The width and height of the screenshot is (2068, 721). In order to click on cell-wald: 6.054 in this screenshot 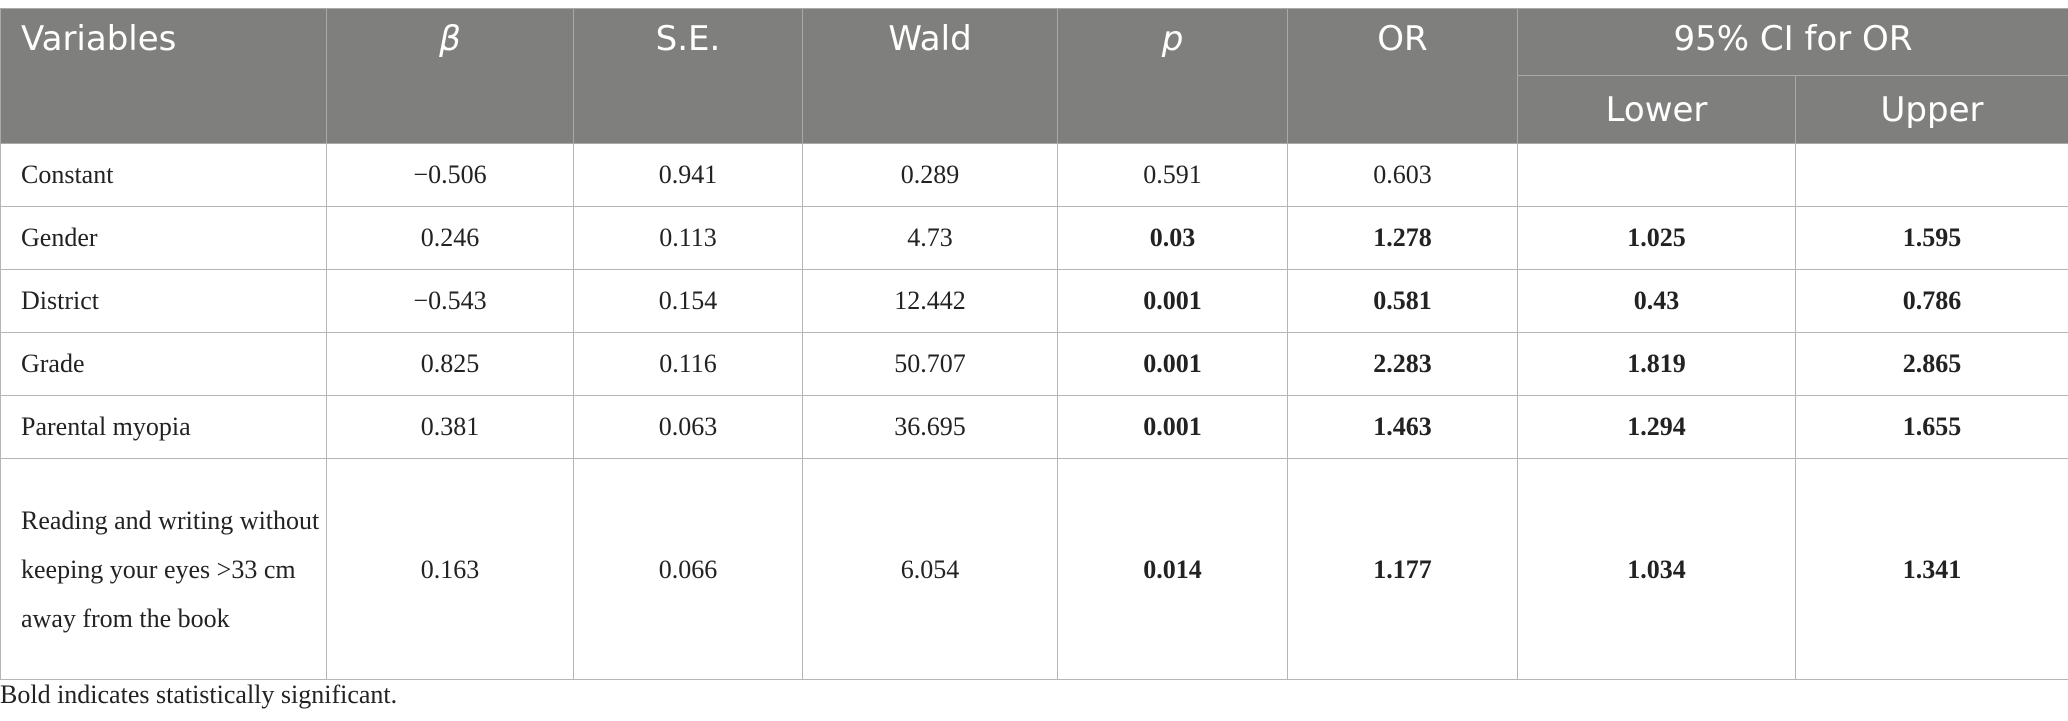, I will do `click(930, 569)`.